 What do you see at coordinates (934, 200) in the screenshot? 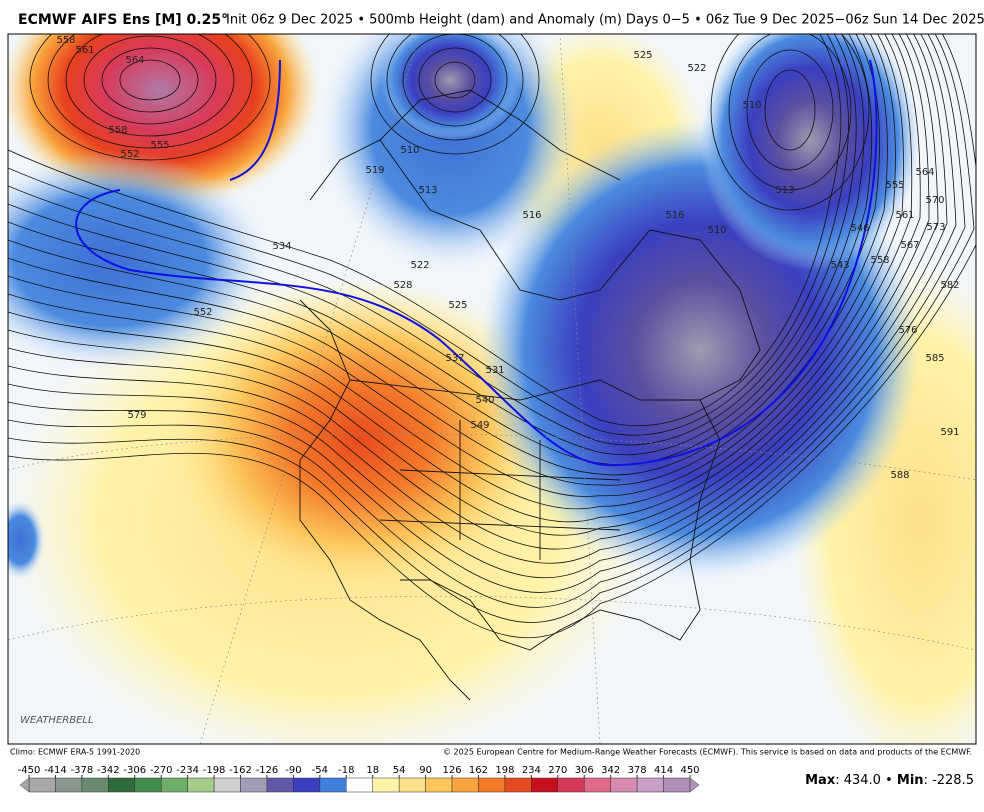
I see `contour-label: 570` at bounding box center [934, 200].